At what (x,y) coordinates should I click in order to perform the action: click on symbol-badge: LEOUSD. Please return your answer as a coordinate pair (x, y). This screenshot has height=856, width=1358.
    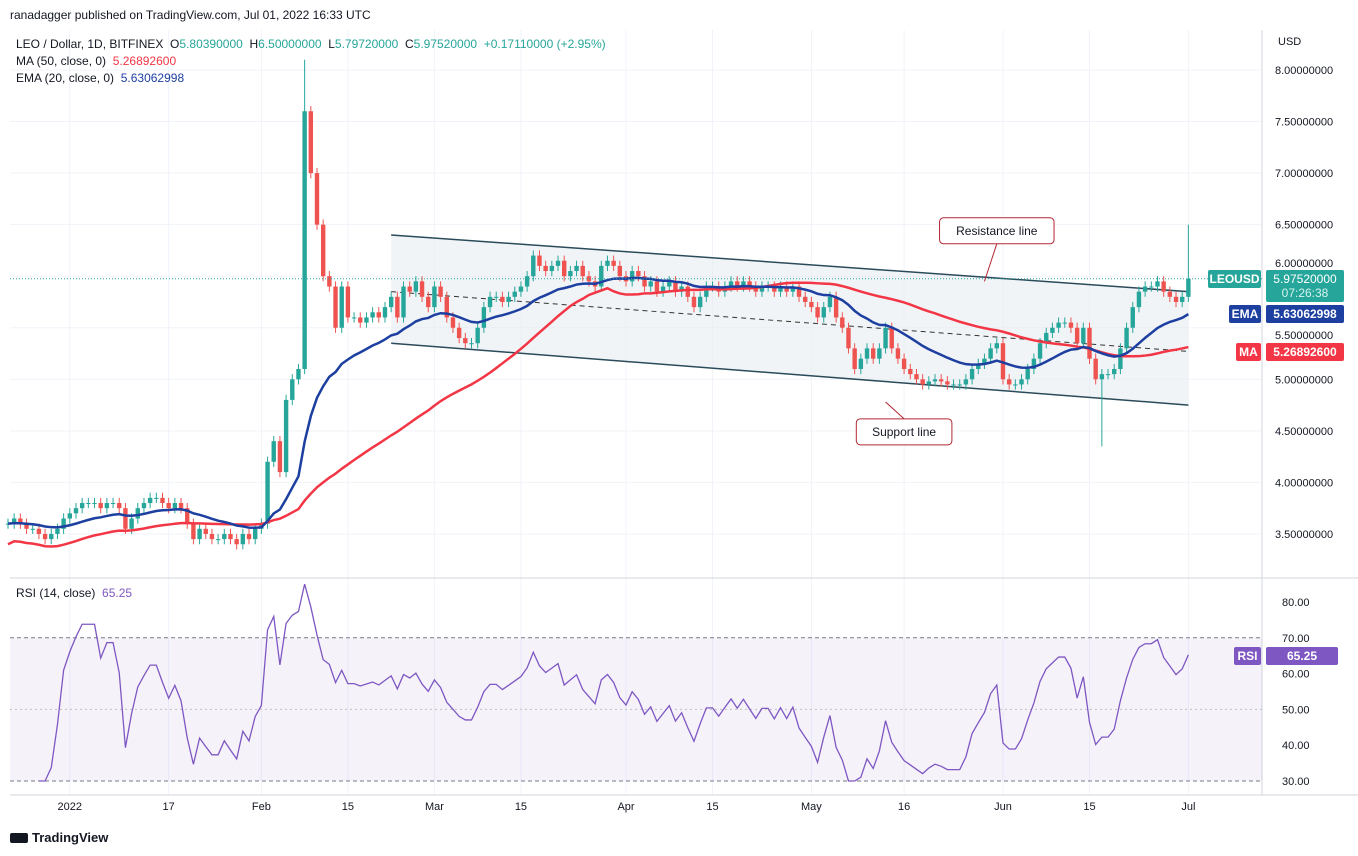
    Looking at the image, I should click on (1234, 279).